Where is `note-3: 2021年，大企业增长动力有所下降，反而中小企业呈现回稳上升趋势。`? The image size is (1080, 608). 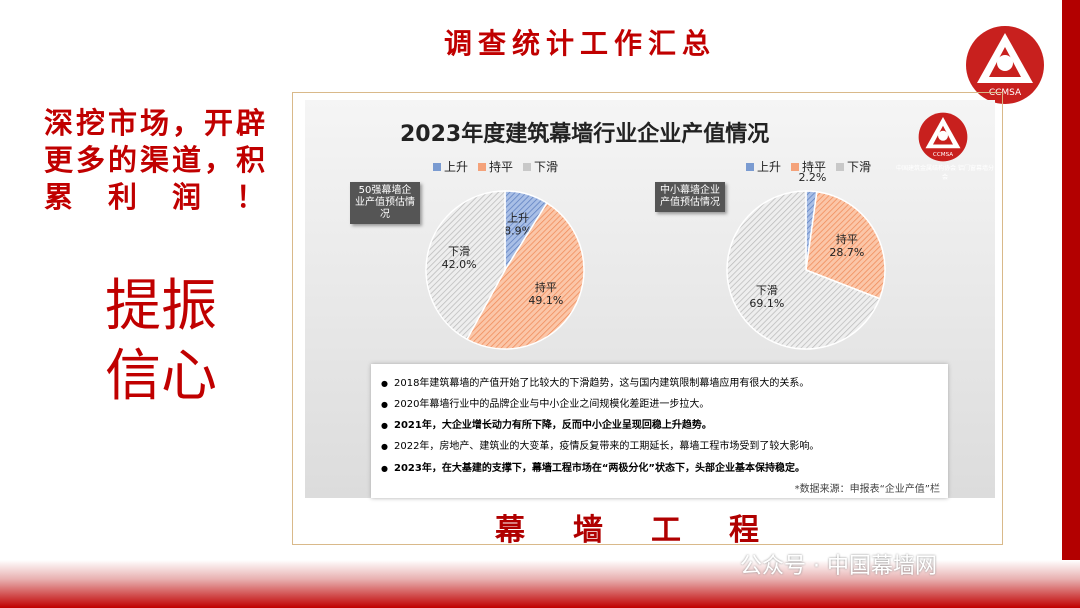 note-3: 2021年，大企业增长动力有所下降，反而中小企业呈现回稳上升趋势。 is located at coordinates (546, 423).